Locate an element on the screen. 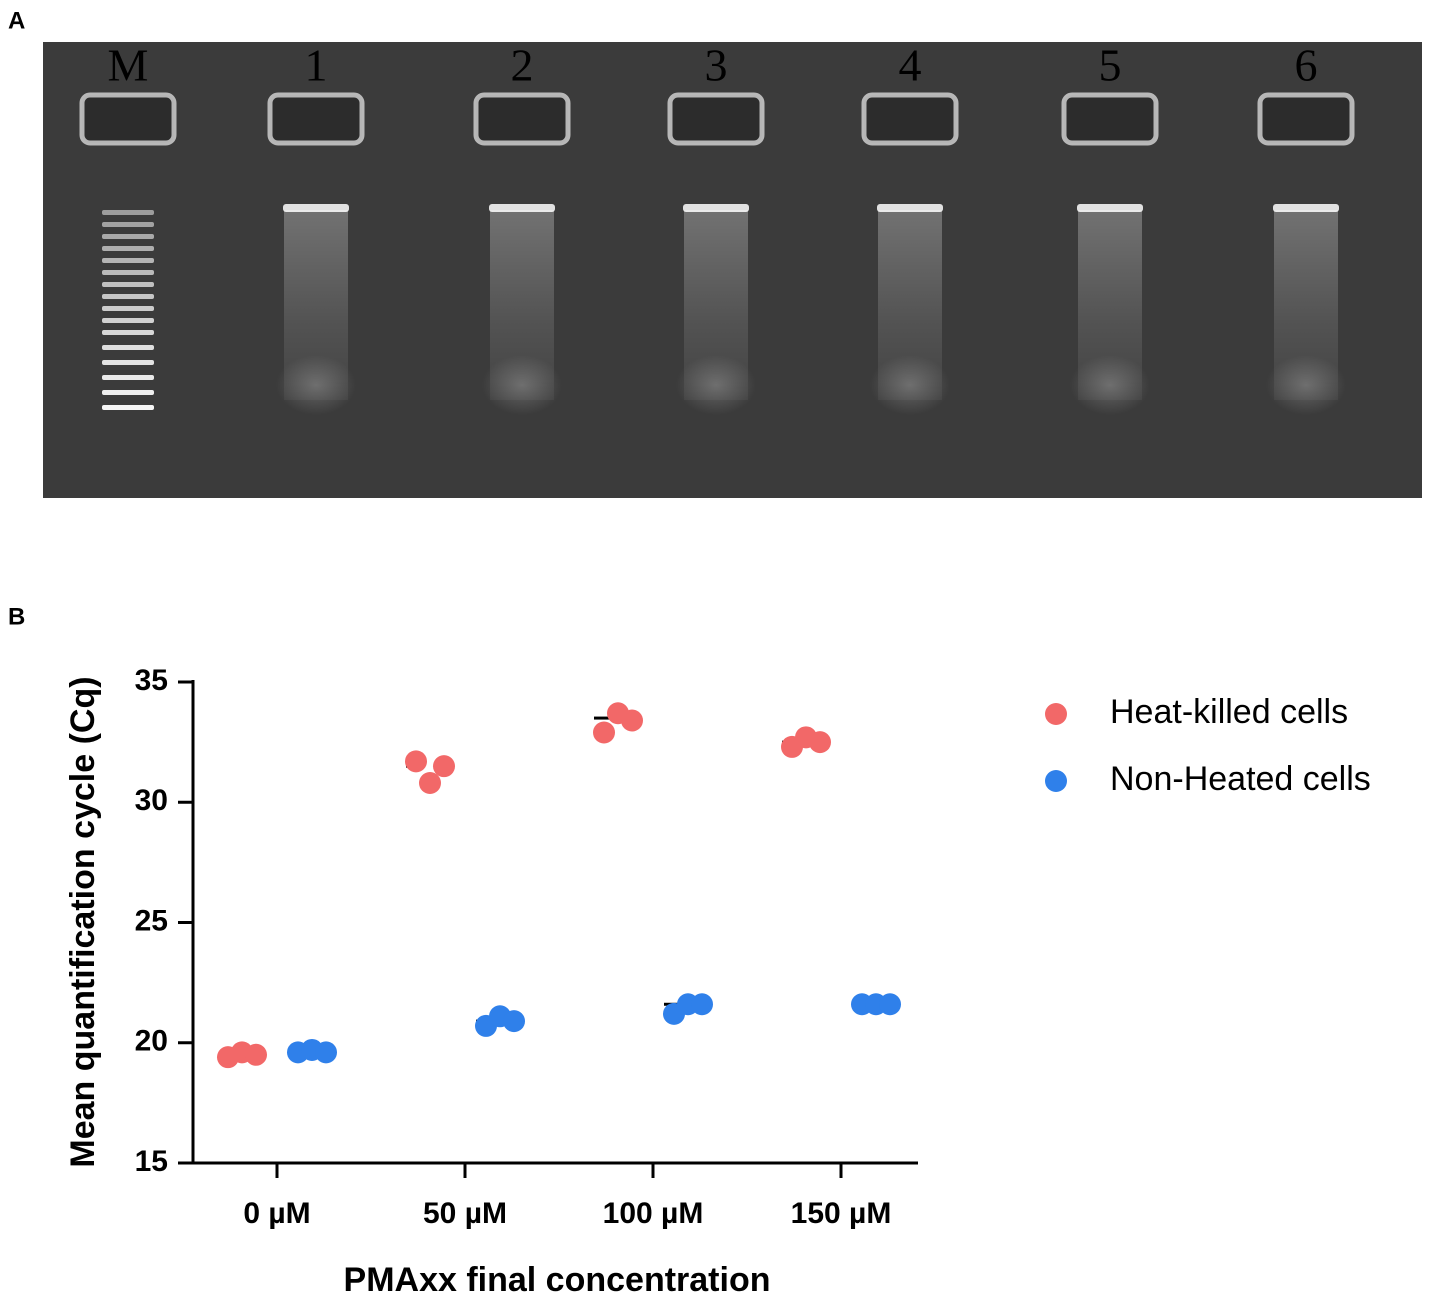 This screenshot has height=1307, width=1429. x-tick-label: 0 µM is located at coordinates (276, 1213).